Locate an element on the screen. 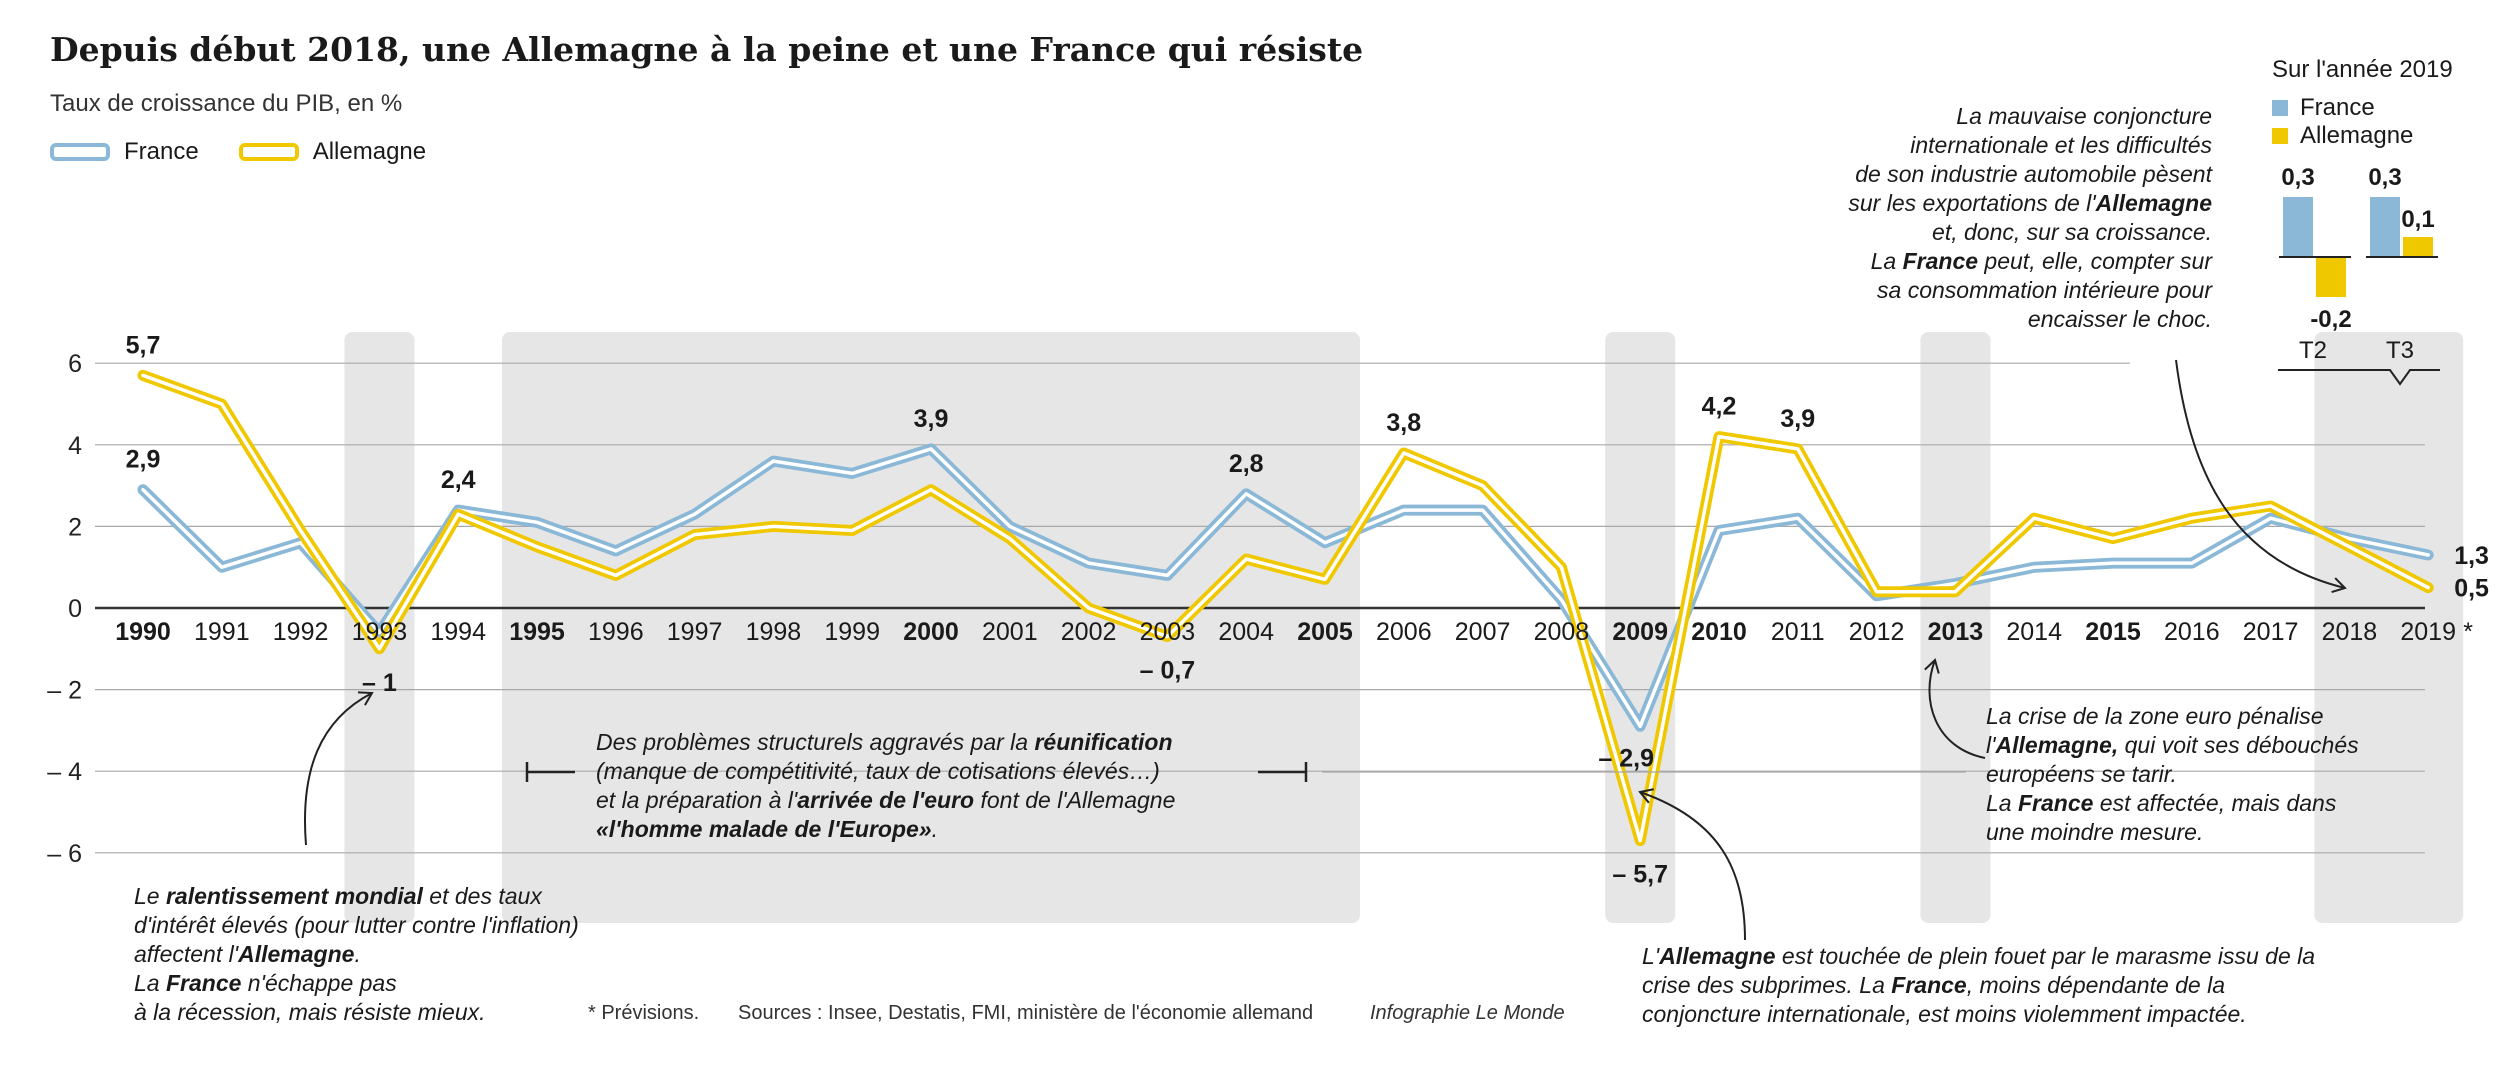 The image size is (2498, 1072). arrowhead-1993 is located at coordinates (365, 698).